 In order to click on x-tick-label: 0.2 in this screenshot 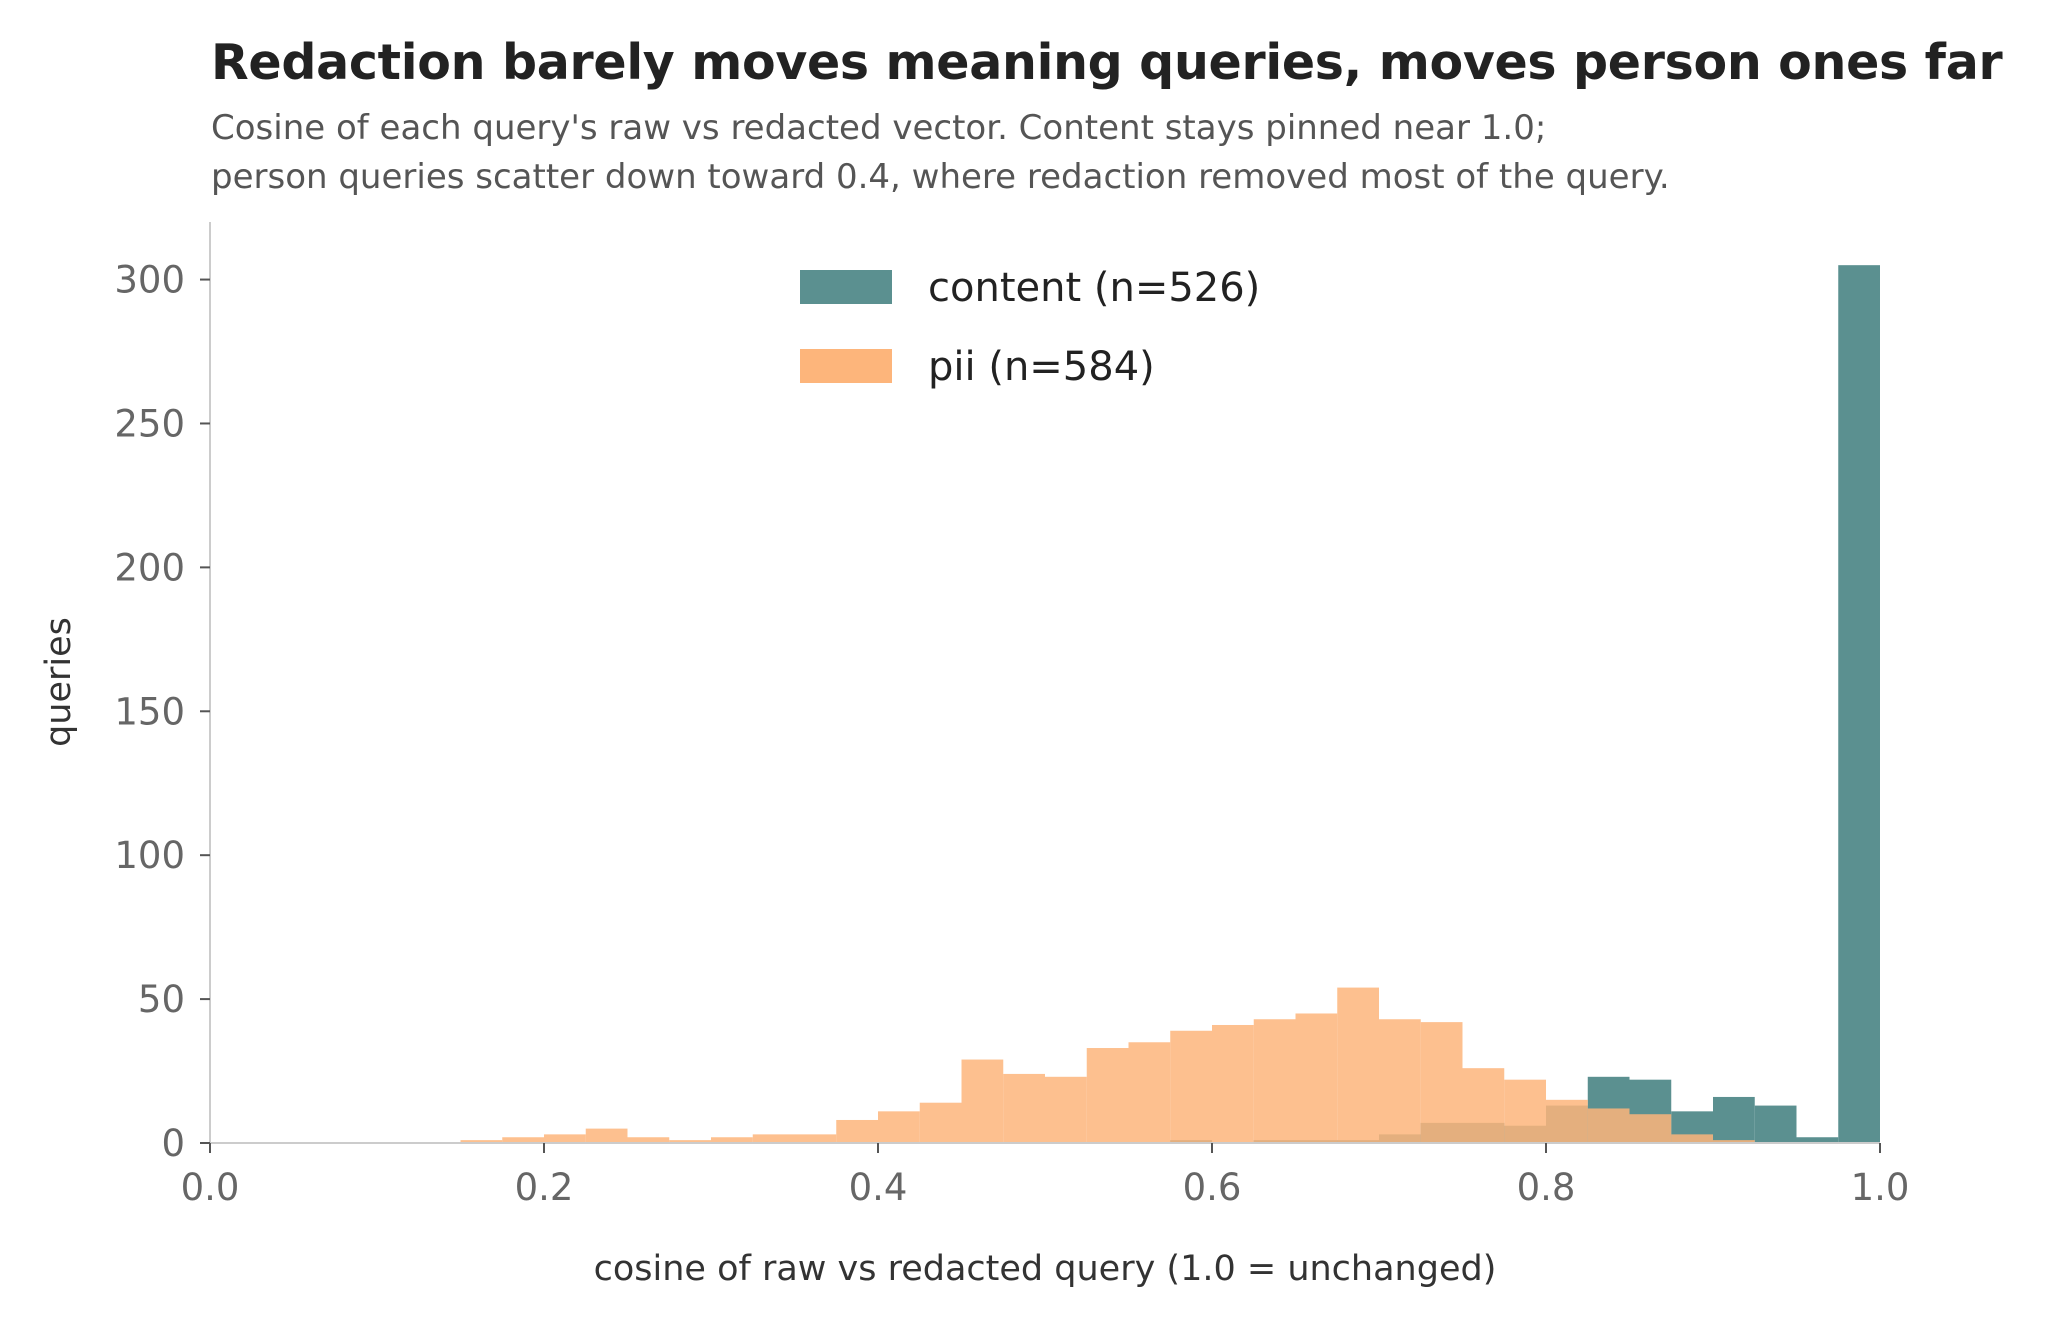, I will do `click(544, 1187)`.